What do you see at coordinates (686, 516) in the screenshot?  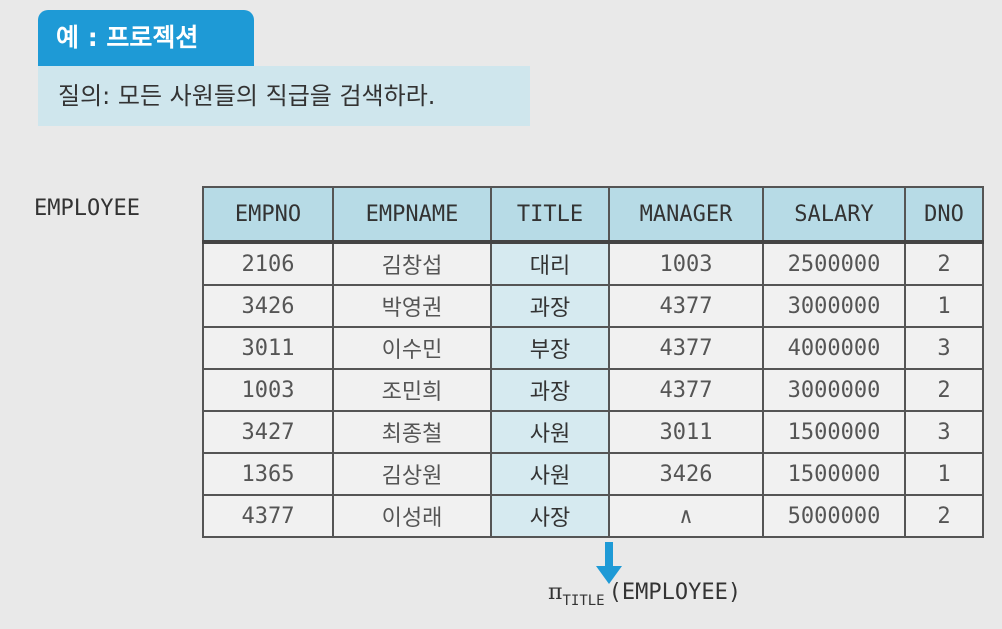 I see `table-cell: ∧` at bounding box center [686, 516].